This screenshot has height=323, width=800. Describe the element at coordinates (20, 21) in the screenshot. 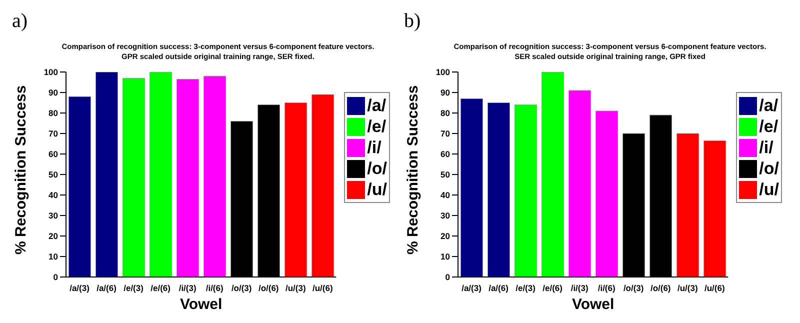

I see `text: a)` at that location.